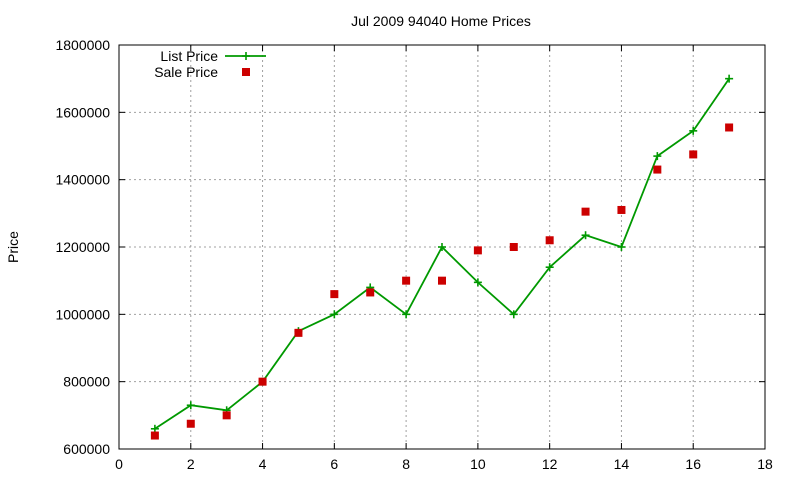  Describe the element at coordinates (82, 45) in the screenshot. I see `y-tick-label: 1800000` at that location.